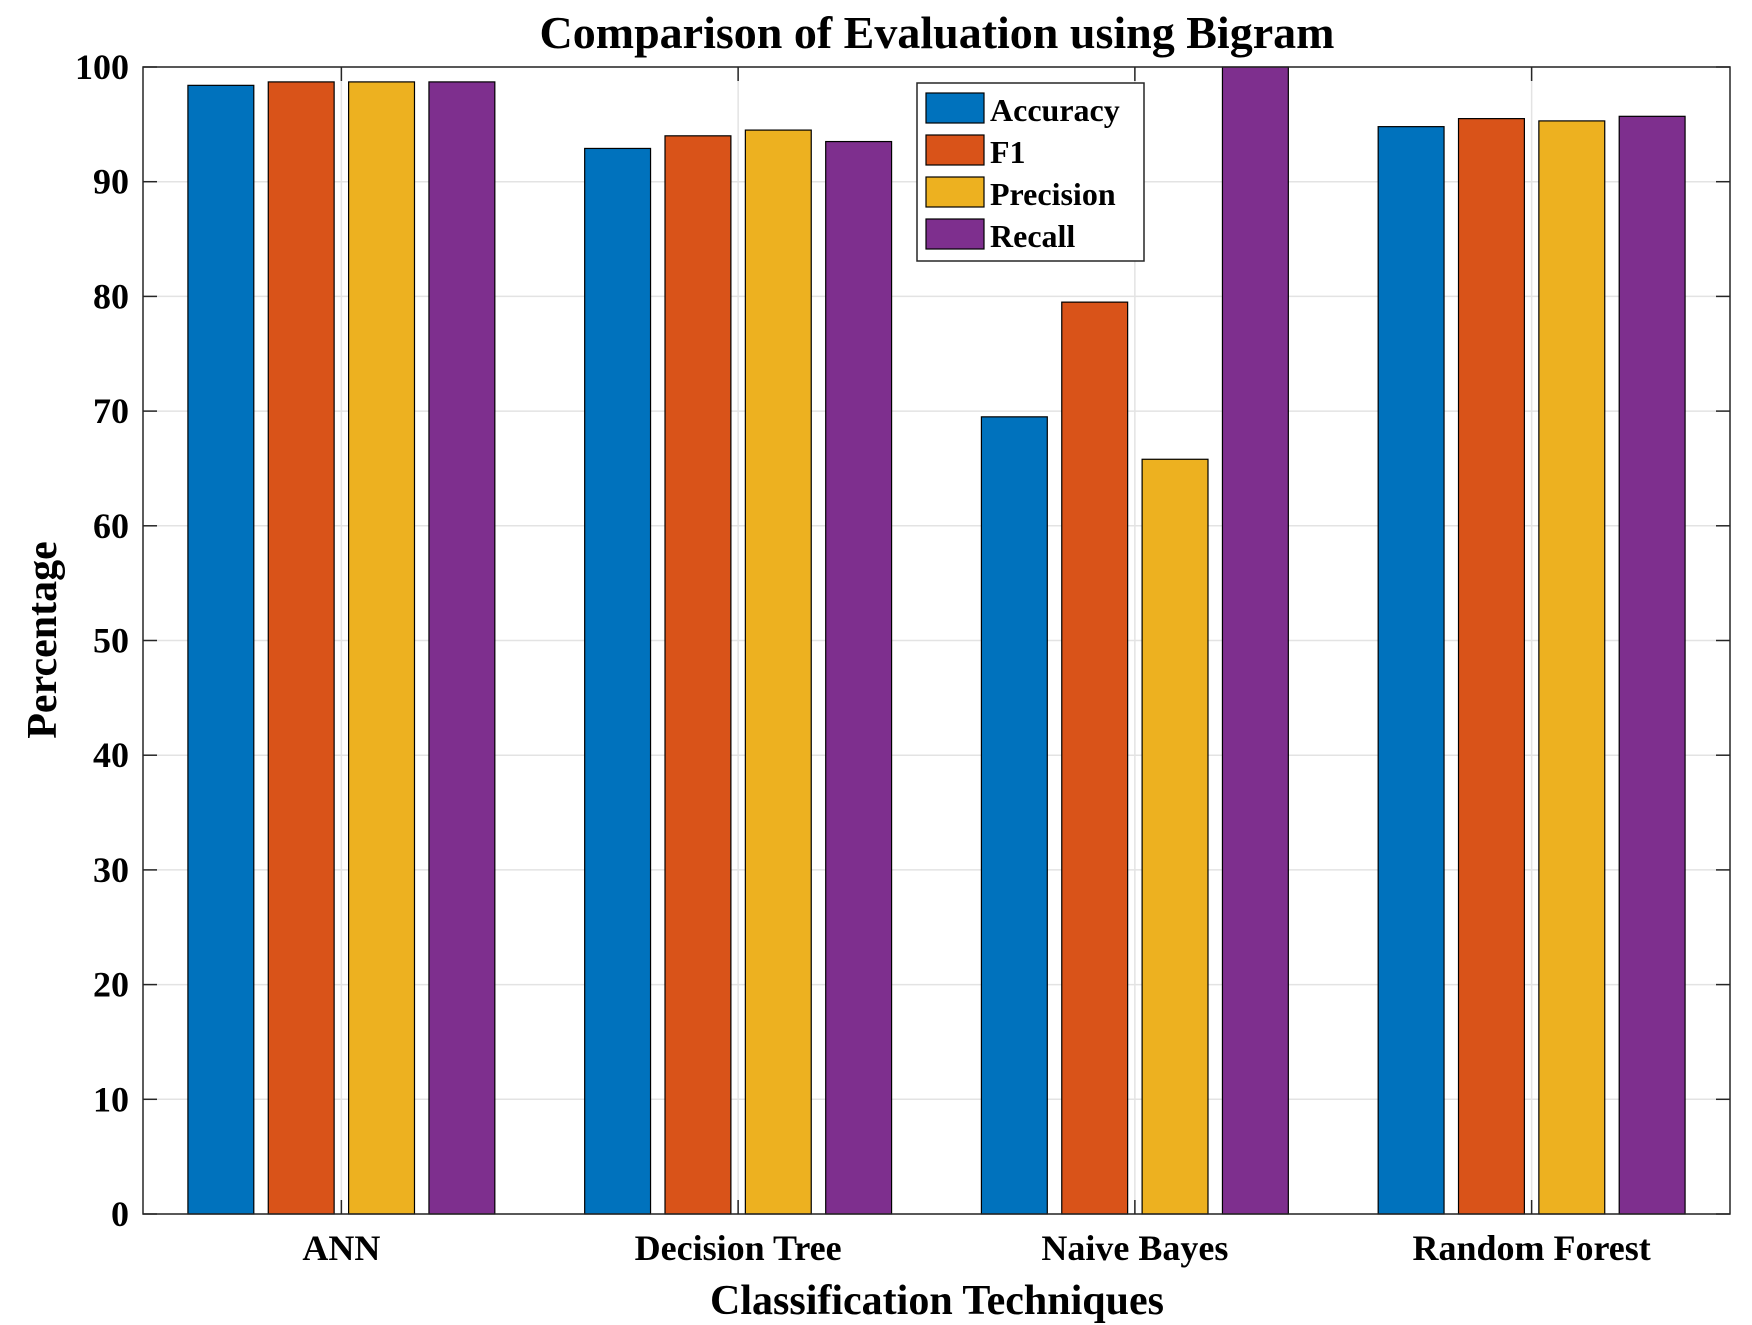 Image resolution: width=1752 pixels, height=1325 pixels. What do you see at coordinates (382, 648) in the screenshot?
I see `bar-precision-ann` at bounding box center [382, 648].